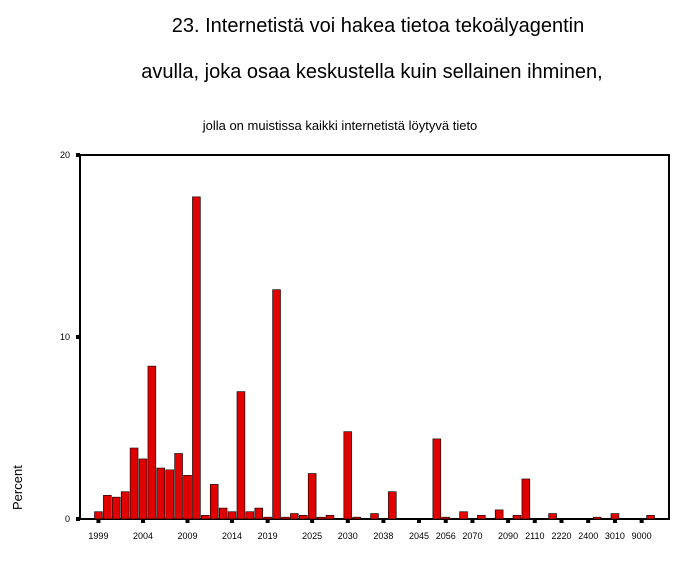  I want to click on bar-2075, so click(481, 517).